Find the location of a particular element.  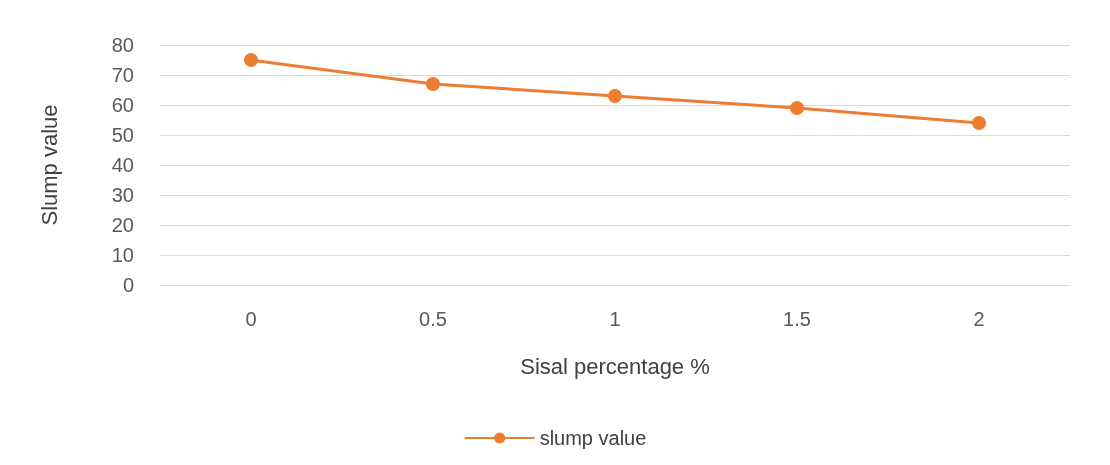

y-tick-label: 20 is located at coordinates (122, 225).